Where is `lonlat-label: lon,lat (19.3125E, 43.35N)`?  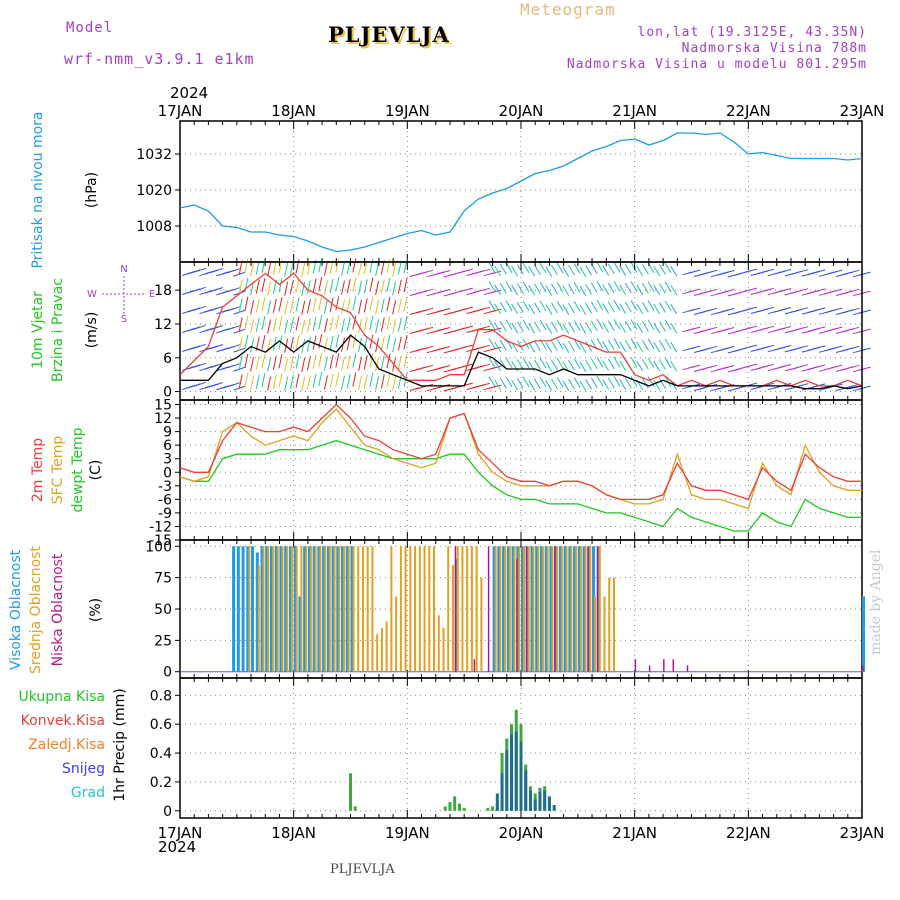
lonlat-label: lon,lat (19.3125E, 43.35N) is located at coordinates (752, 32).